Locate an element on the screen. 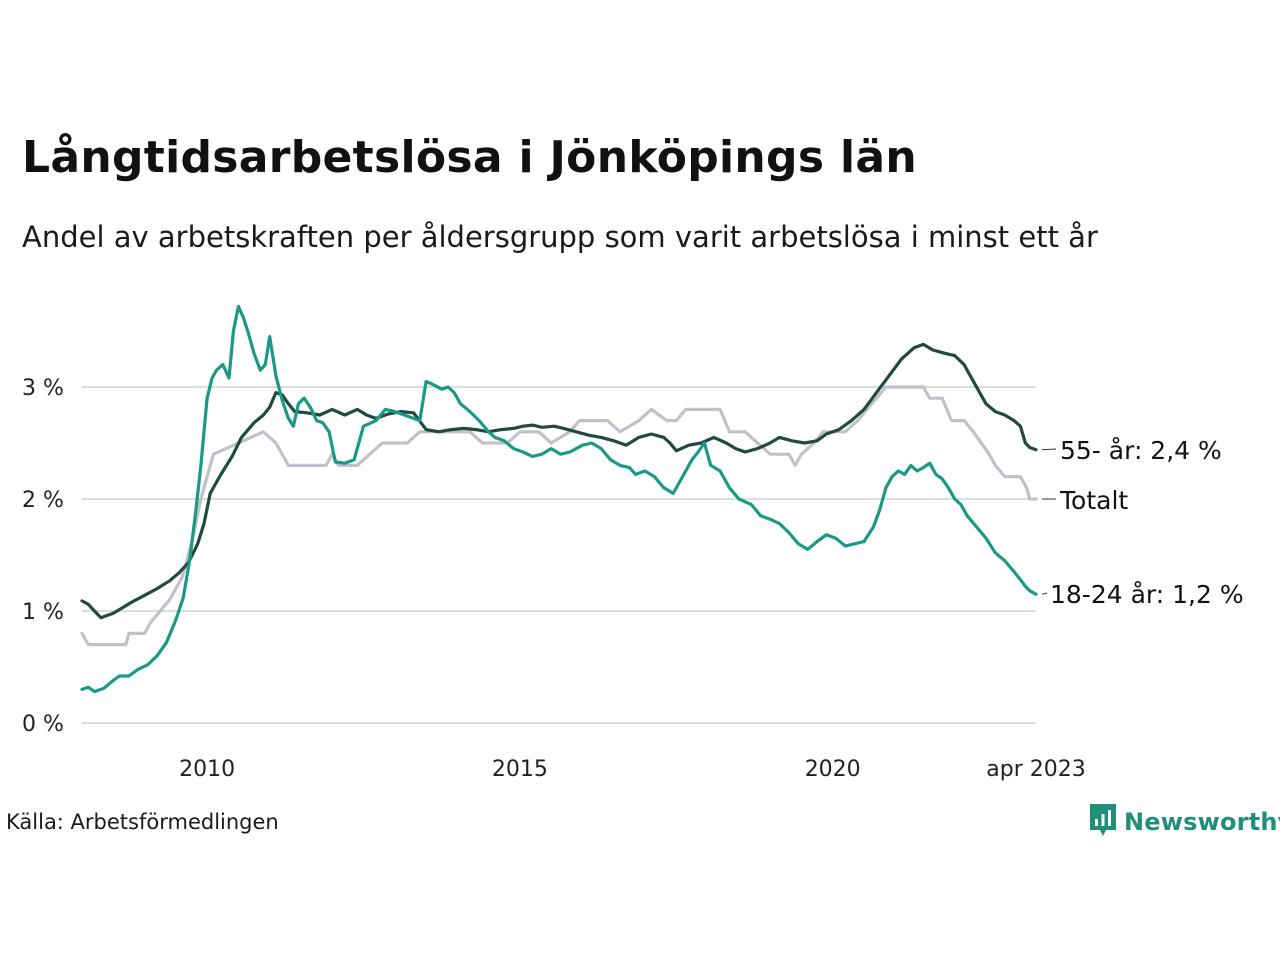  y-tick-label: 0 % is located at coordinates (43, 724).